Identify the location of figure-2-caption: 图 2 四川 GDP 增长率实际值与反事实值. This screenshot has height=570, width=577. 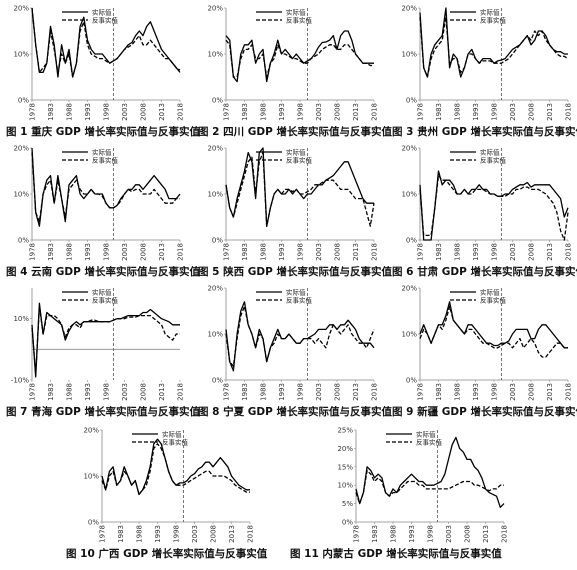
(295, 132).